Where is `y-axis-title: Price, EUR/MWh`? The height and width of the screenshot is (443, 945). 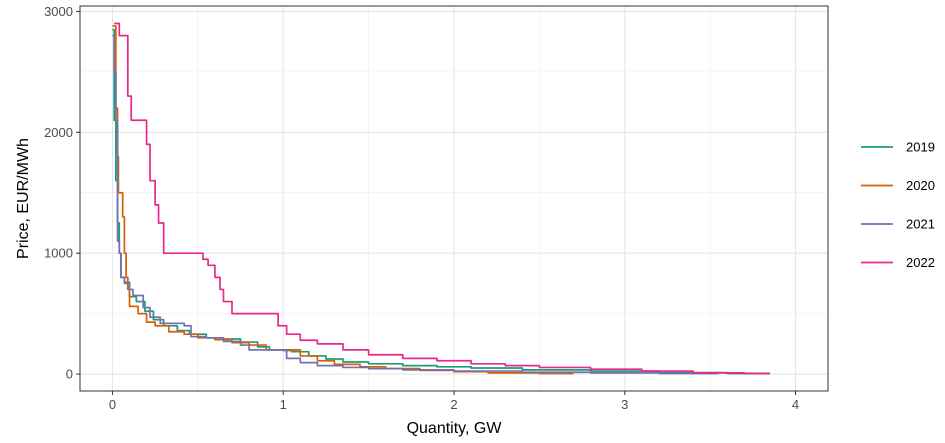
y-axis-title: Price, EUR/MWh is located at coordinates (23, 198).